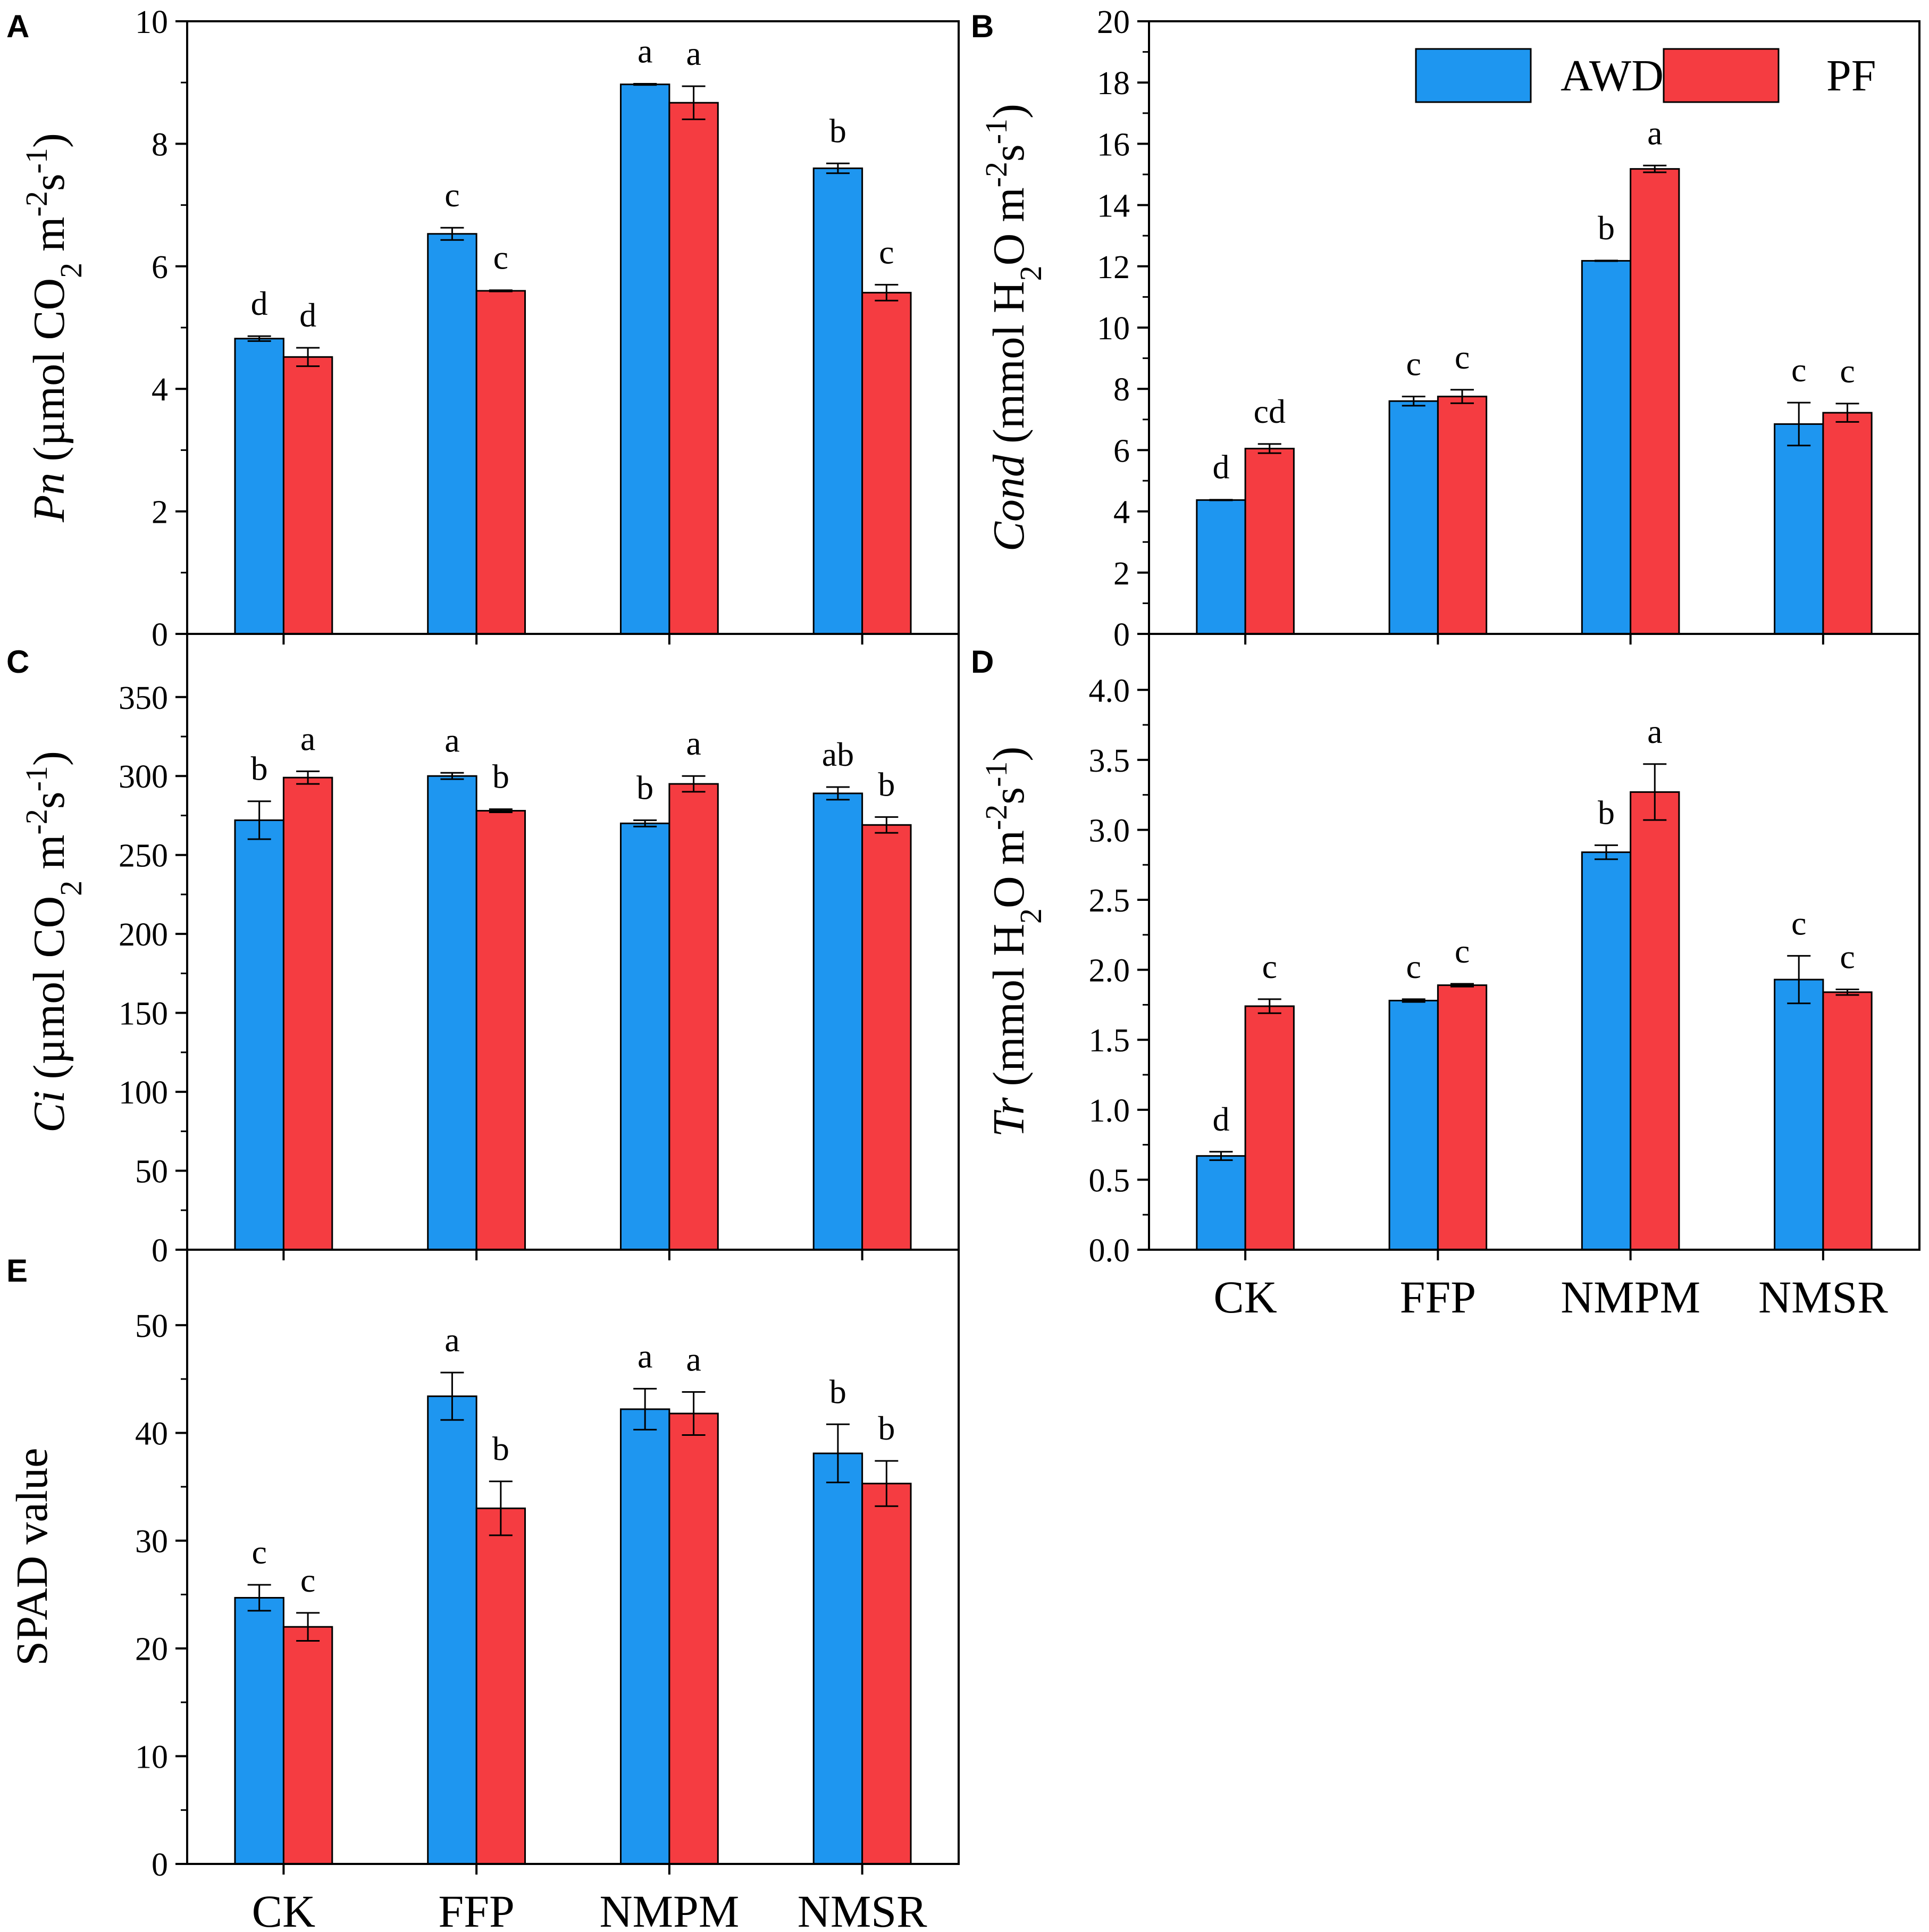 Image resolution: width=1929 pixels, height=1932 pixels. Describe the element at coordinates (17, 662) in the screenshot. I see `panel-tag: C` at that location.